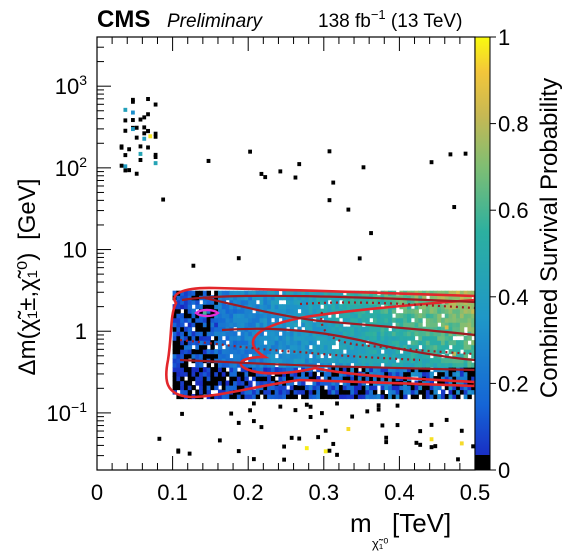 Image resolution: width=580 pixels, height=556 pixels. I want to click on x-tick-label: 0.4, so click(399, 492).